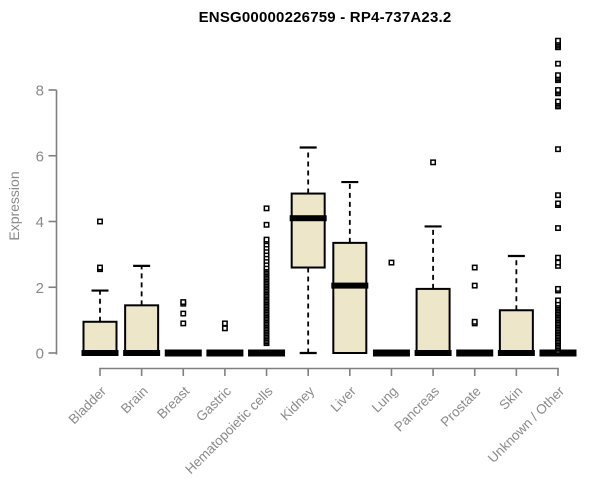  I want to click on x-category-label: Liver, so click(344, 399).